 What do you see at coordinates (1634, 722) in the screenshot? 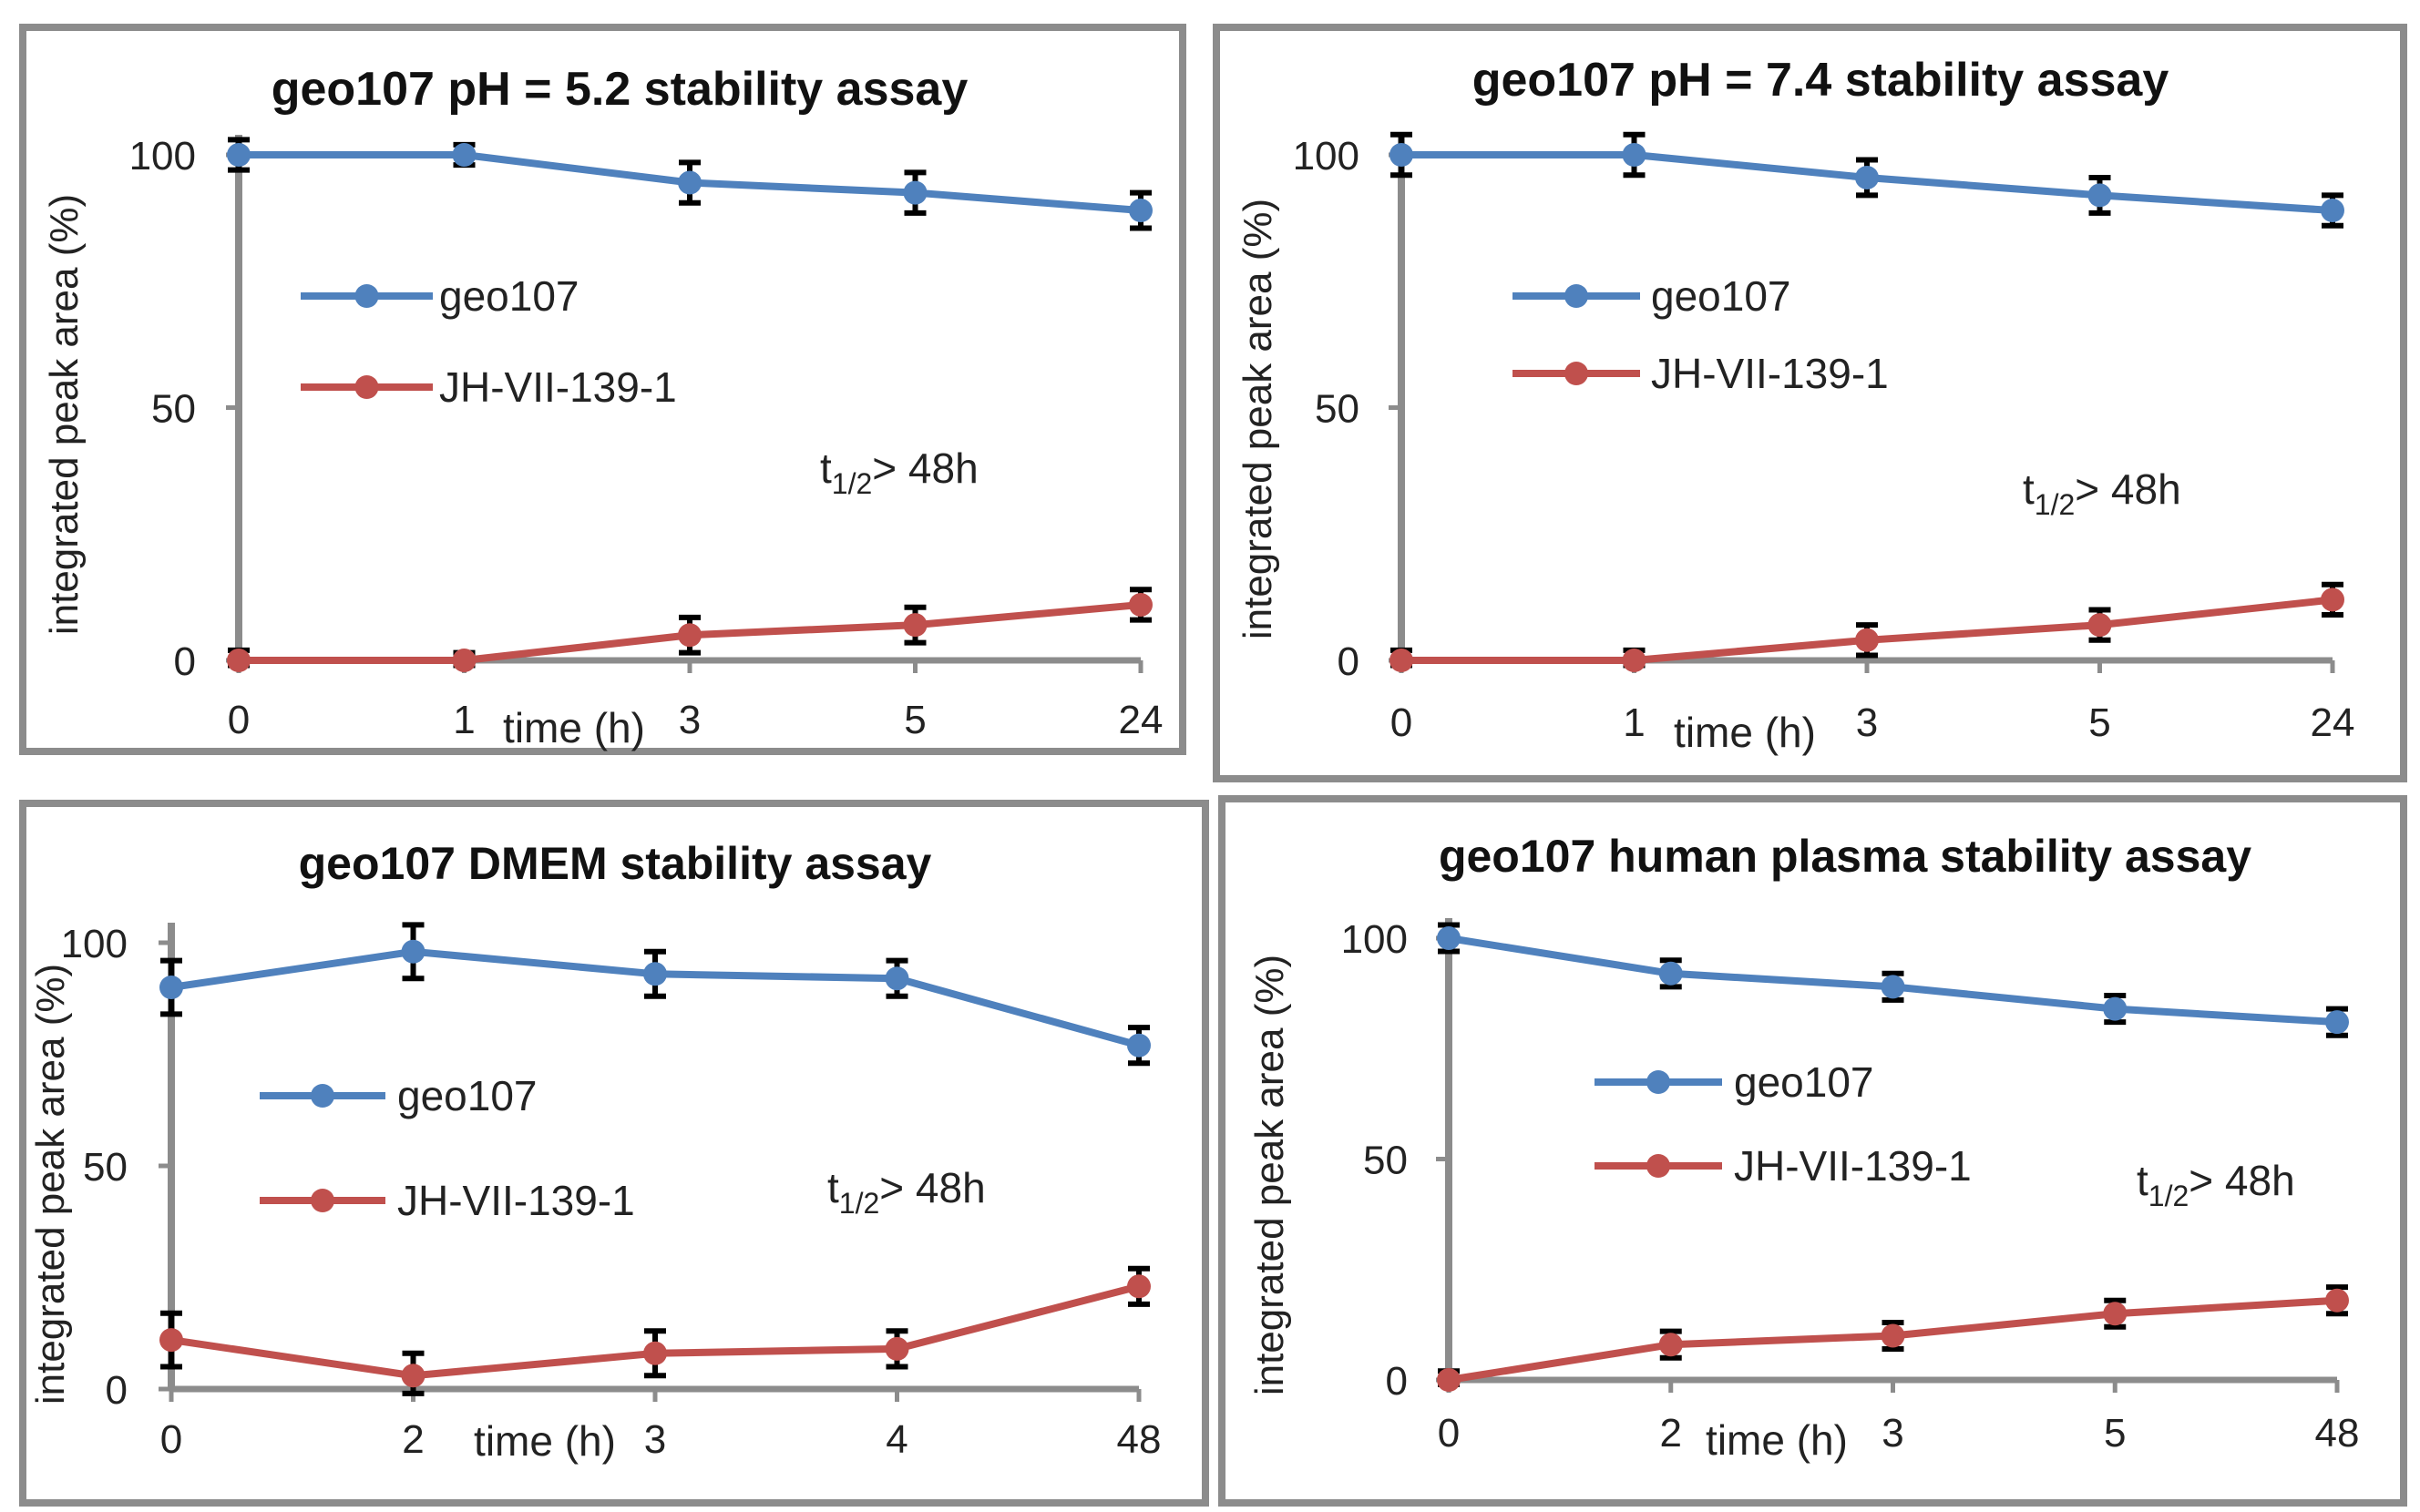
I see `x-tick-label: 1` at bounding box center [1634, 722].